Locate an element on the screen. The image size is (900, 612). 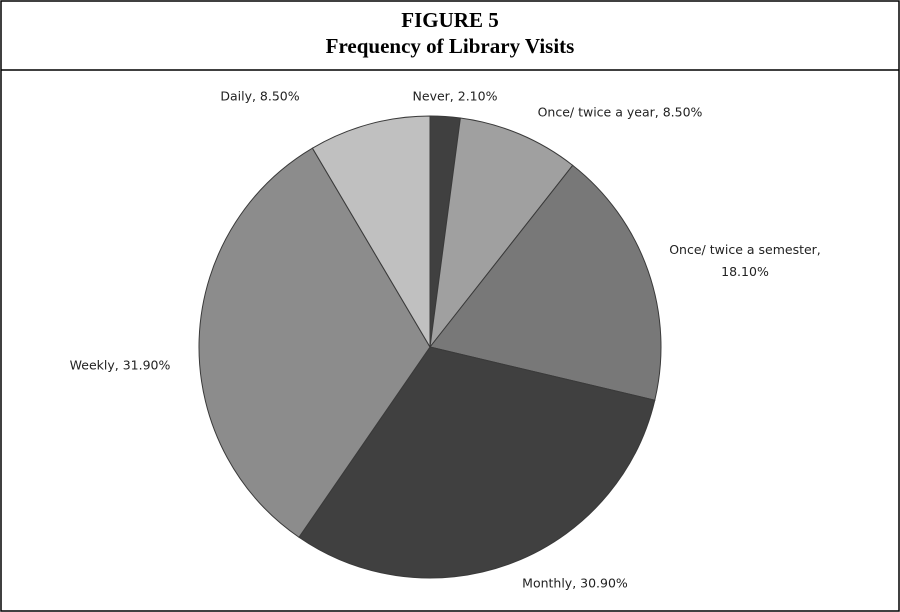
data-label: Monthly, 30.90% is located at coordinates (575, 583).